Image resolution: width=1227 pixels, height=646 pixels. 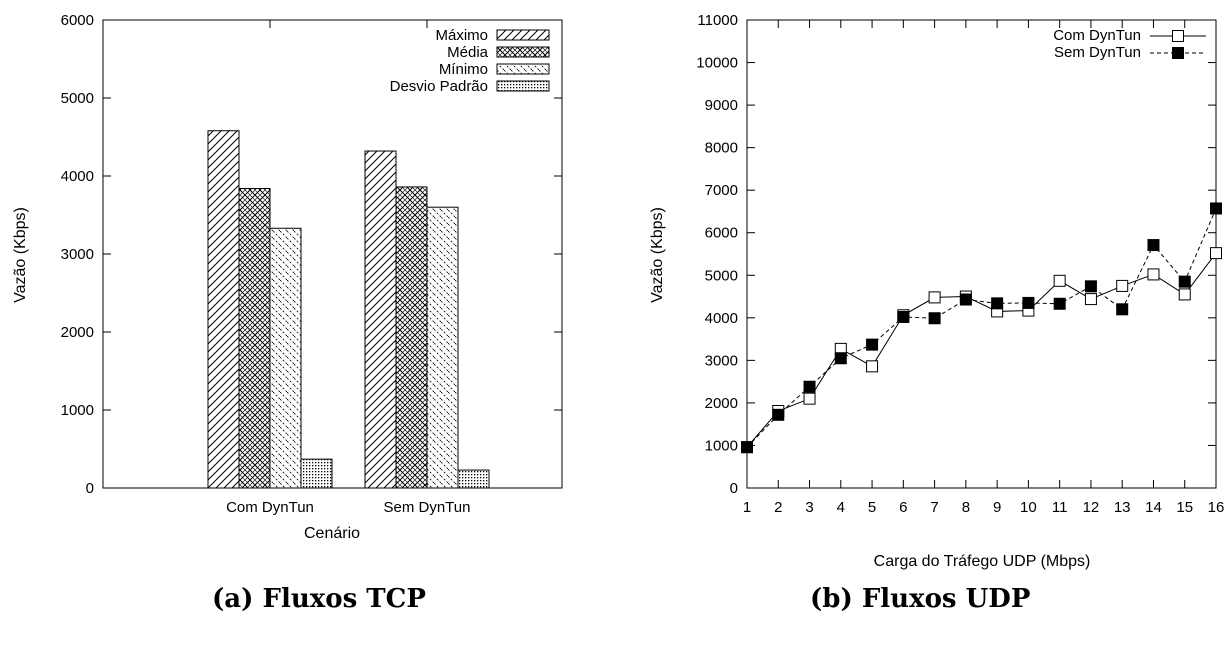 What do you see at coordinates (77, 410) in the screenshot?
I see `tcp-y-tick-label: 1000` at bounding box center [77, 410].